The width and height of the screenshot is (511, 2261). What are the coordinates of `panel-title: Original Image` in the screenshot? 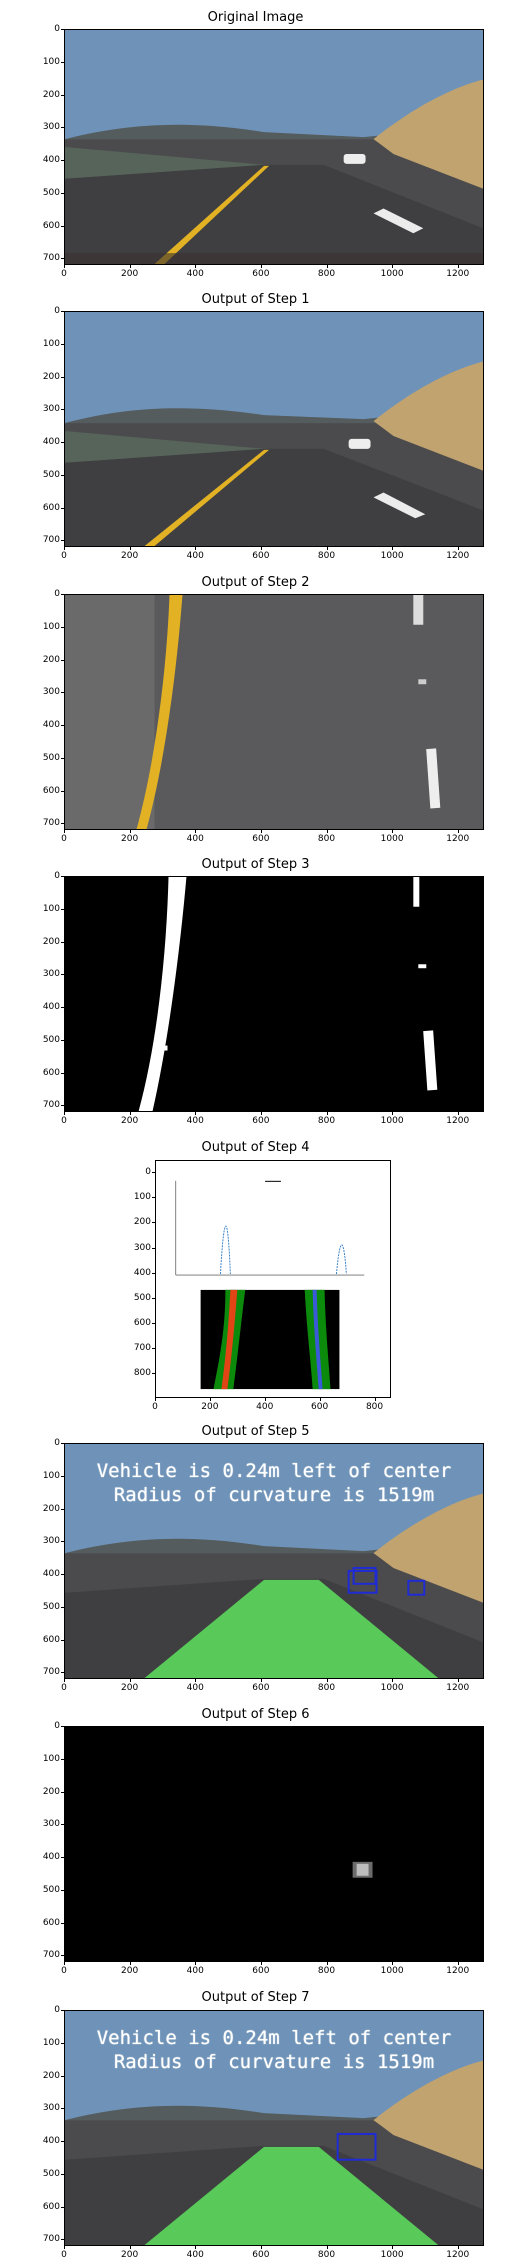 It's located at (255, 17).